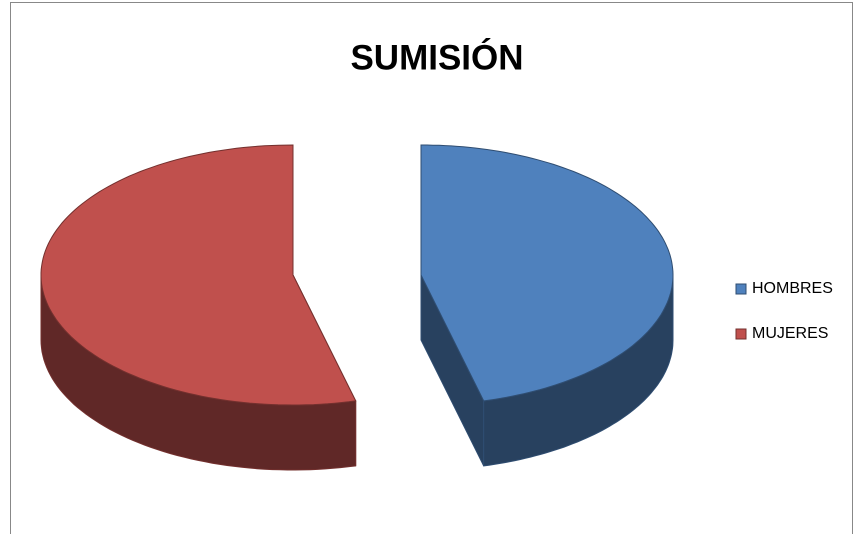 This screenshot has width=856, height=534. What do you see at coordinates (792, 288) in the screenshot?
I see `legend-label: HOMBRES` at bounding box center [792, 288].